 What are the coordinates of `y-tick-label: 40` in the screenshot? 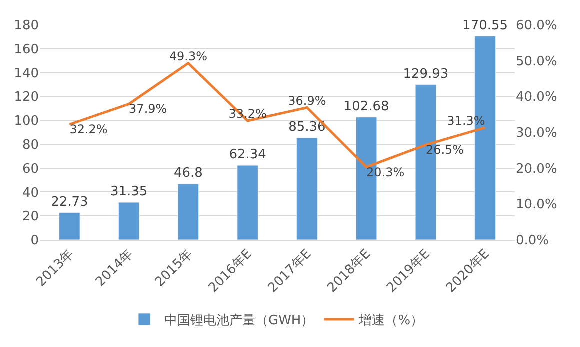 It's located at (30, 193).